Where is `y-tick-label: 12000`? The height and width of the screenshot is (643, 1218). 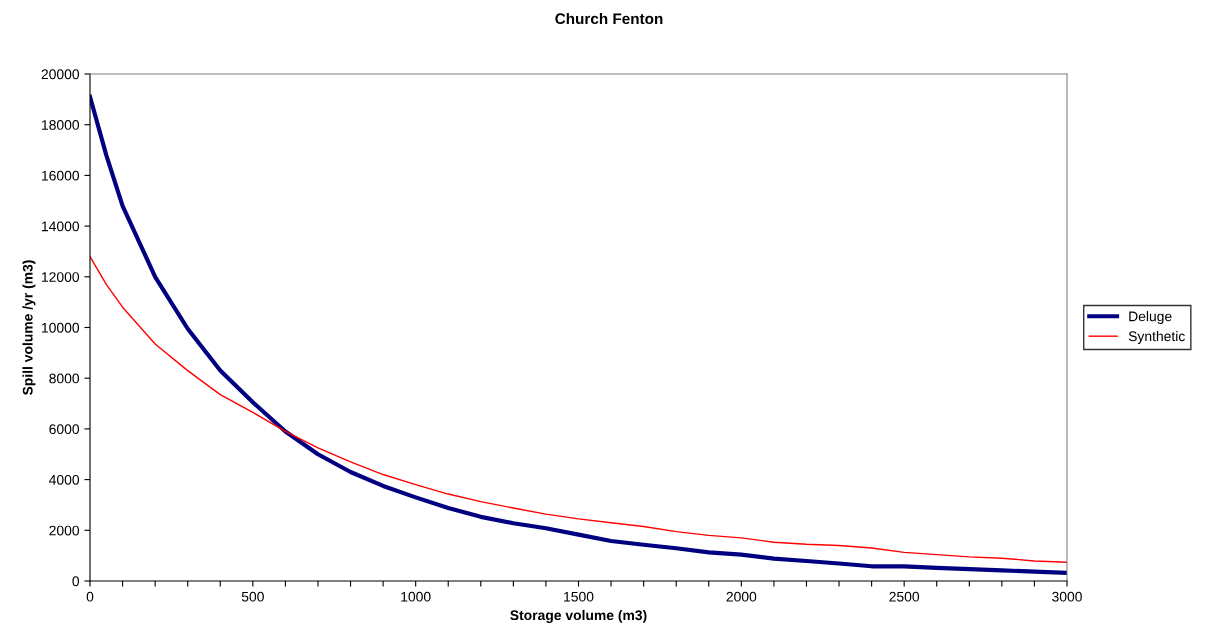 y-tick-label: 12000 is located at coordinates (61, 277).